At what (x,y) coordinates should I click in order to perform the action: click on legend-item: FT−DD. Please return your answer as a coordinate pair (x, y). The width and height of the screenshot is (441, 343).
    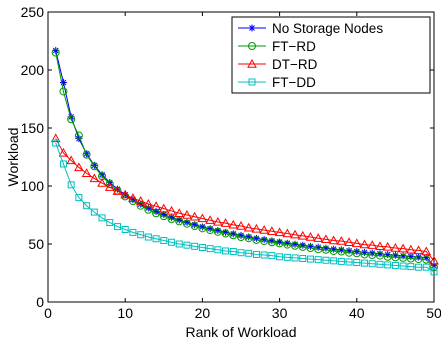
    Looking at the image, I should click on (277, 82).